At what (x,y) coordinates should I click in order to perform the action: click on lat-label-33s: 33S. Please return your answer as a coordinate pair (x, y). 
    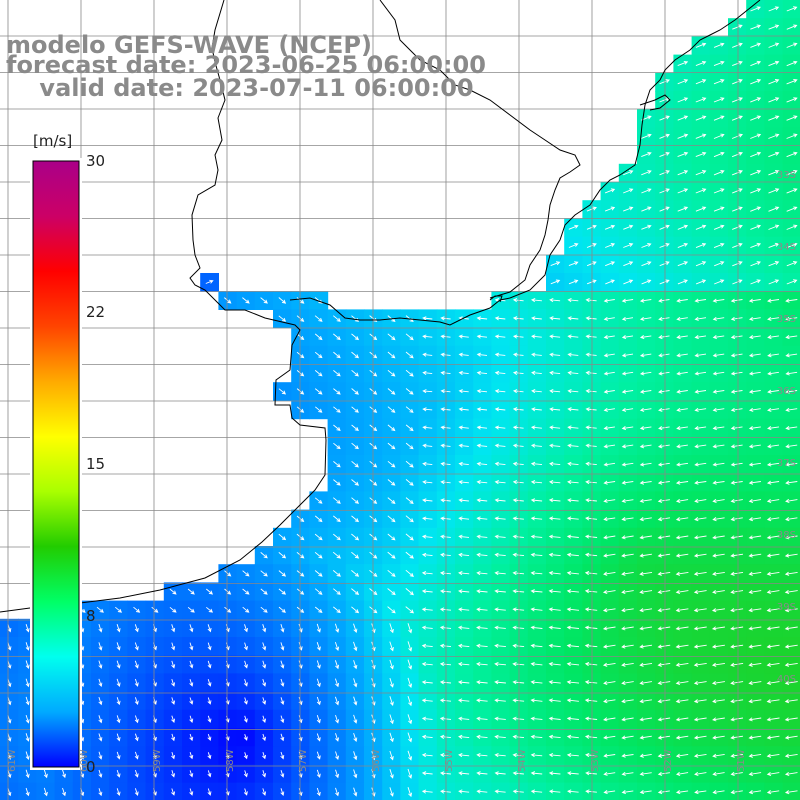
    Looking at the image, I should click on (786, 175).